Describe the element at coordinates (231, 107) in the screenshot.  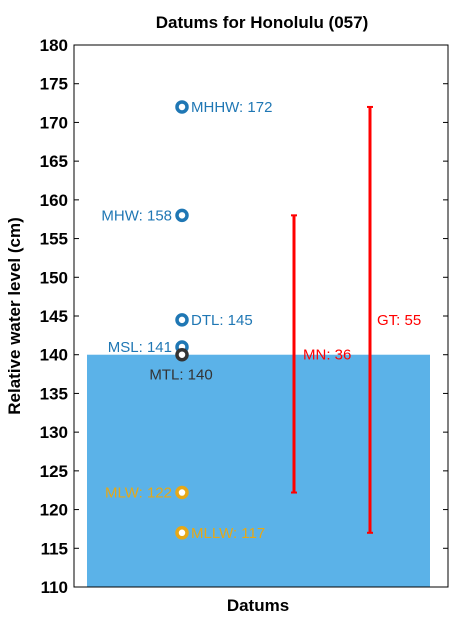
I see `datum-label: MHHW: 172` at that location.